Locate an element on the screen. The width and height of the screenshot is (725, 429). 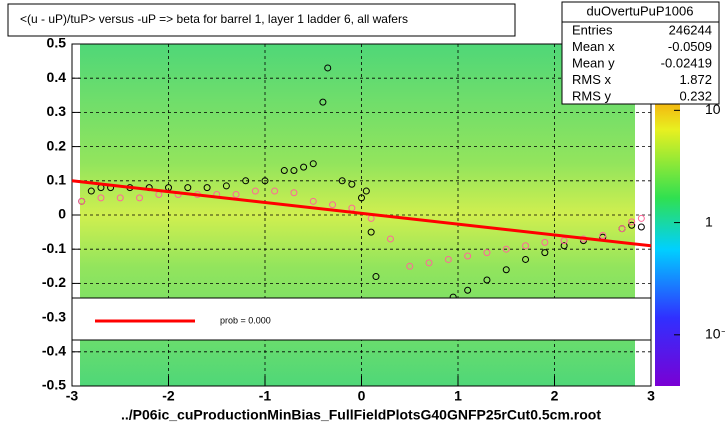
stats-label: Mean y is located at coordinates (593, 62).